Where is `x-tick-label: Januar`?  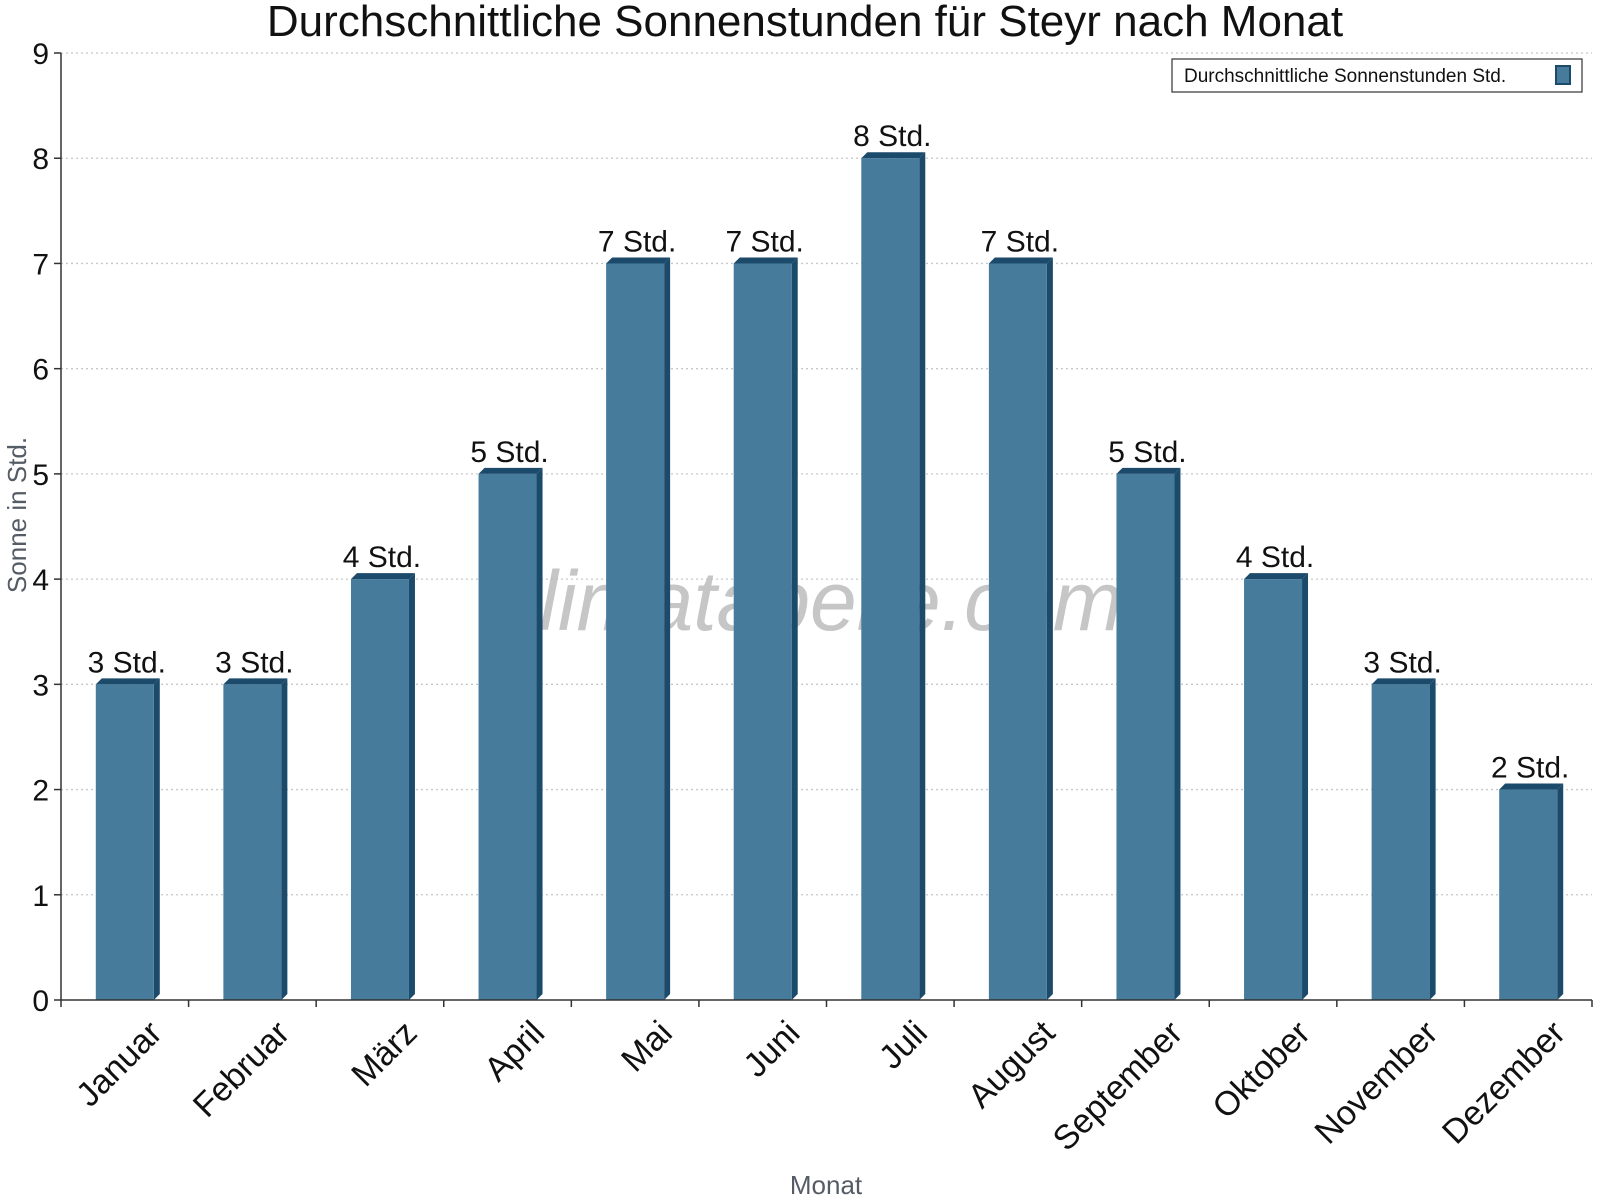 x-tick-label: Januar is located at coordinates (119, 1064).